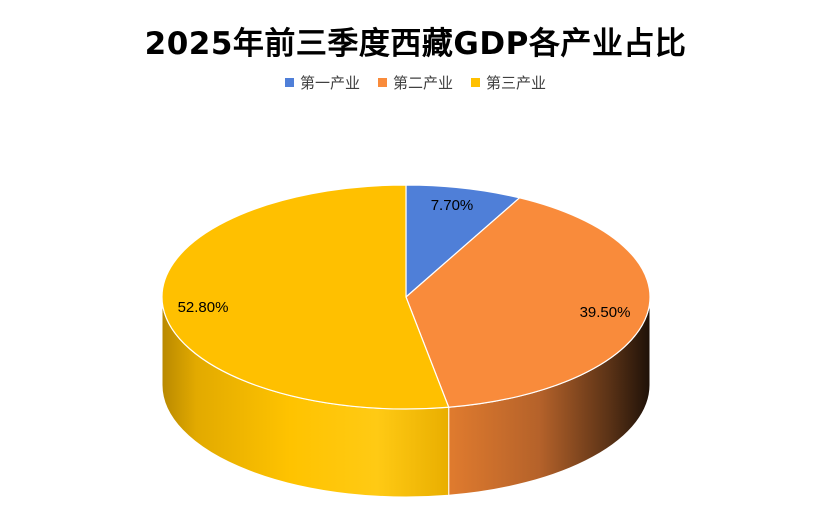 Image resolution: width=831 pixels, height=522 pixels. What do you see at coordinates (329, 83) in the screenshot?
I see `legend-label-primary: 第一产业` at bounding box center [329, 83].